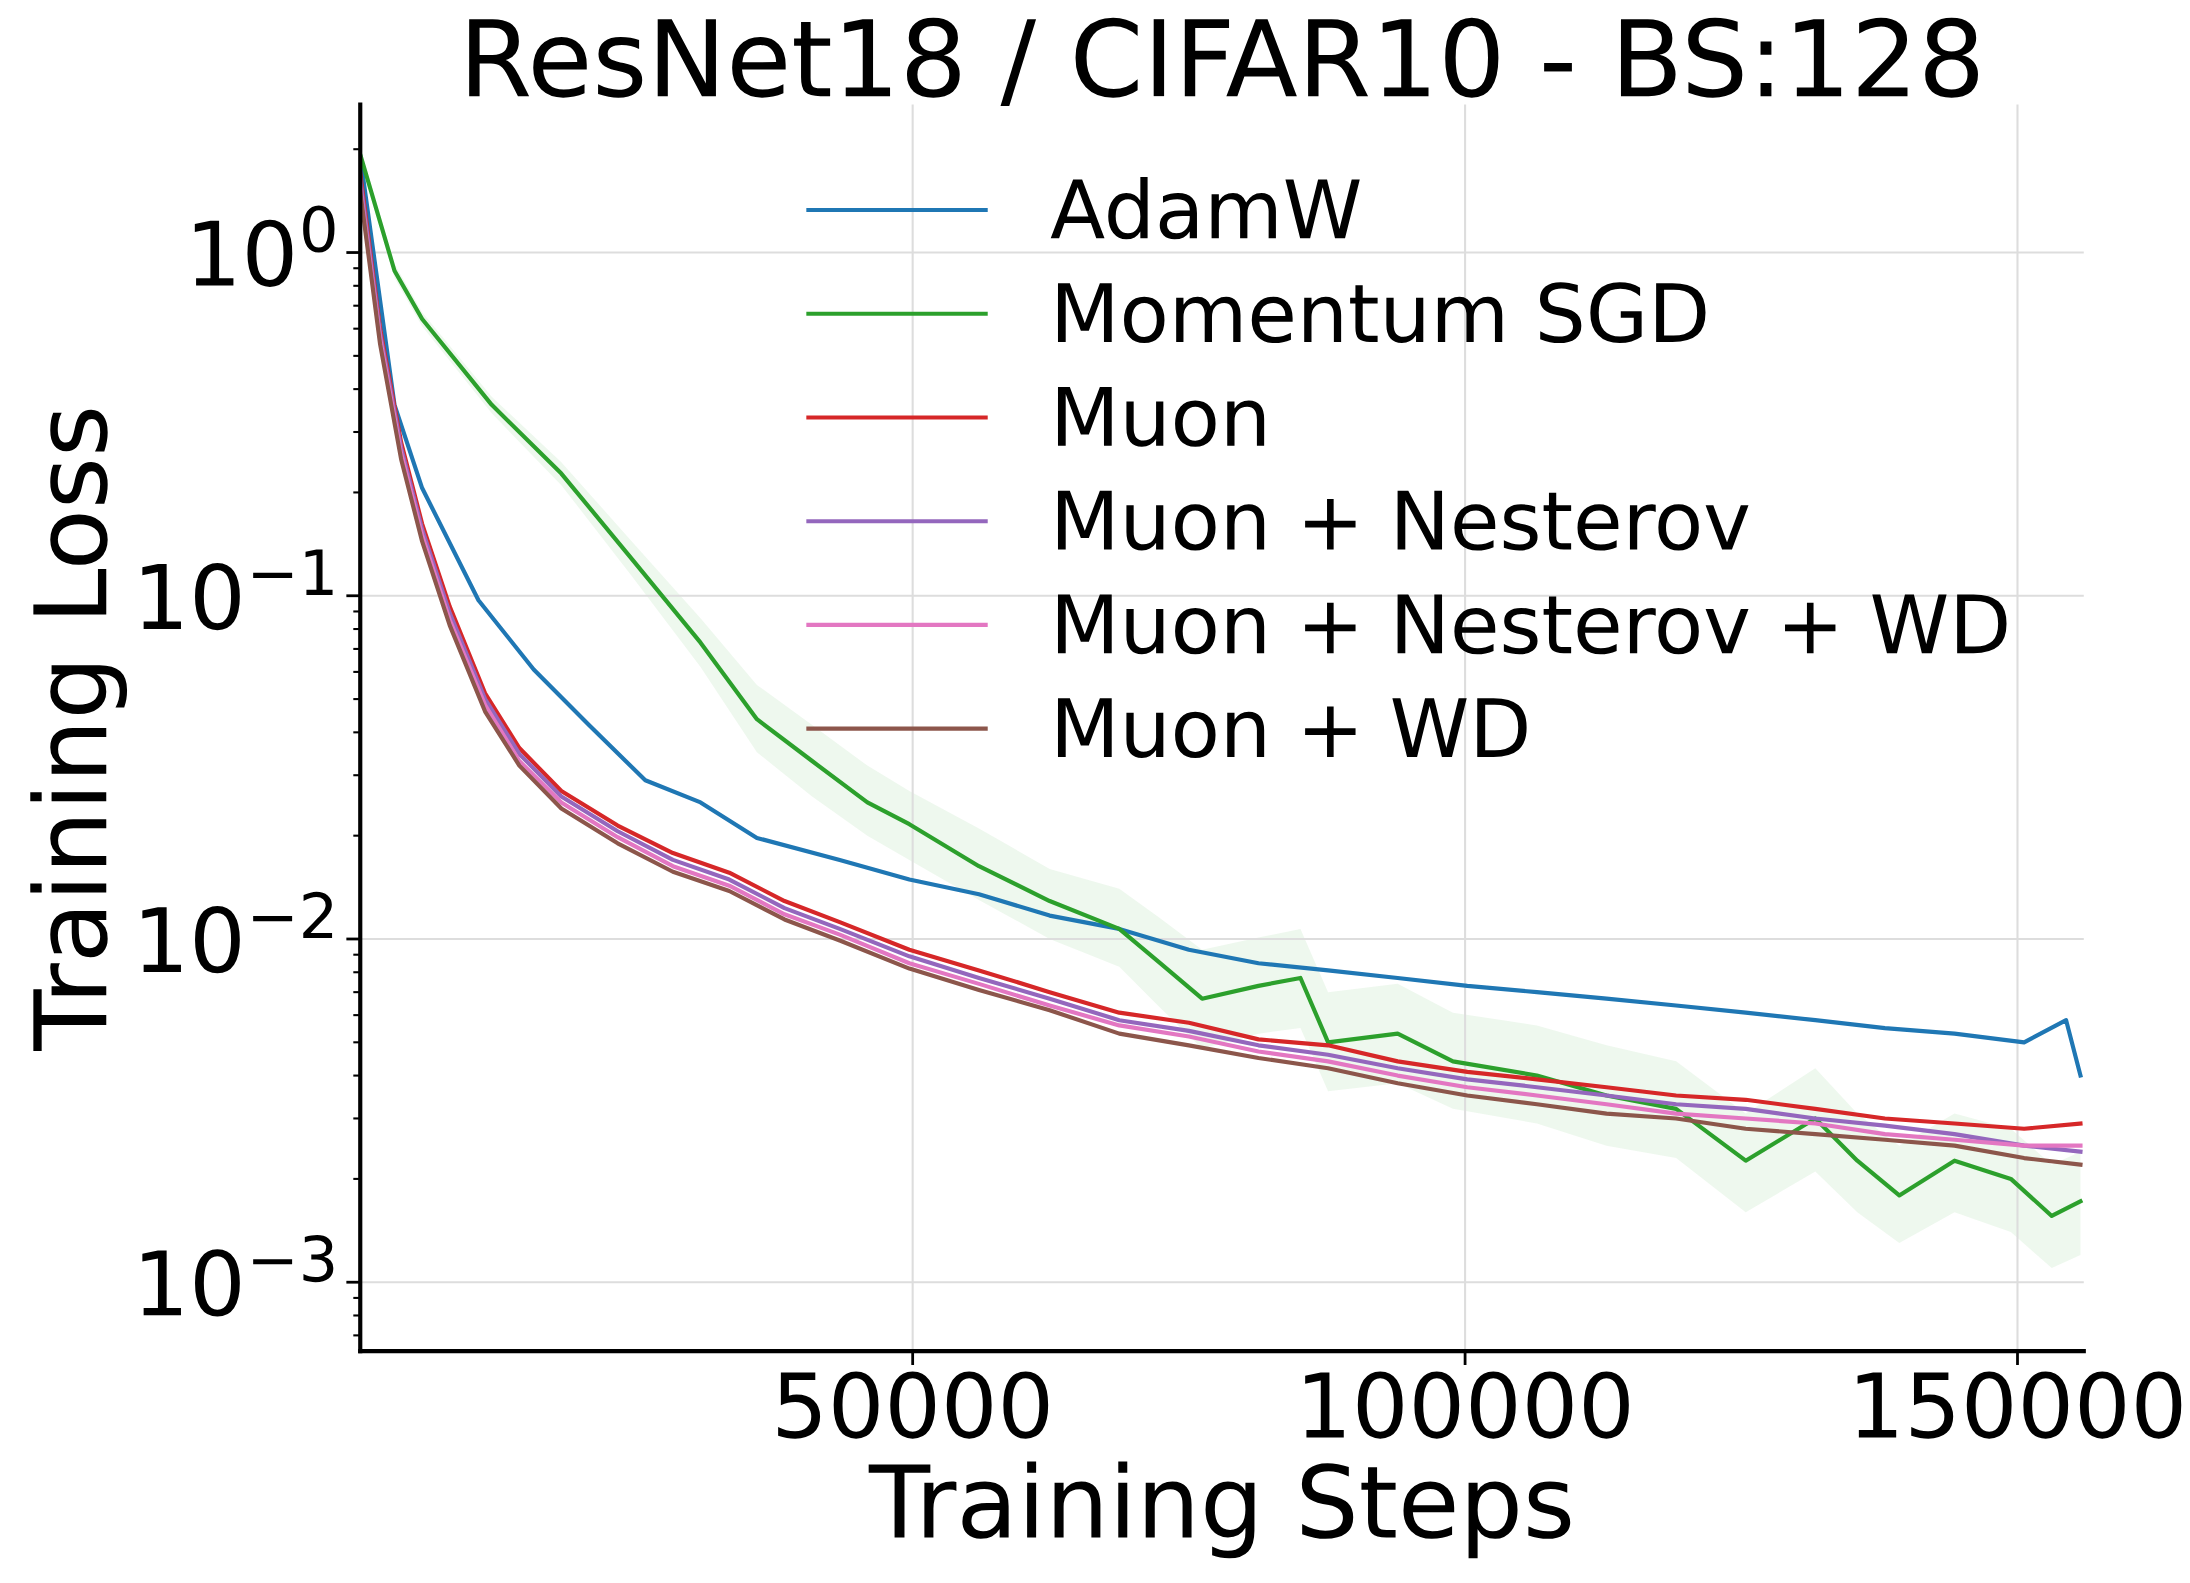  I want to click on y-tick-label: 10$^{0}$, so click(264, 246).